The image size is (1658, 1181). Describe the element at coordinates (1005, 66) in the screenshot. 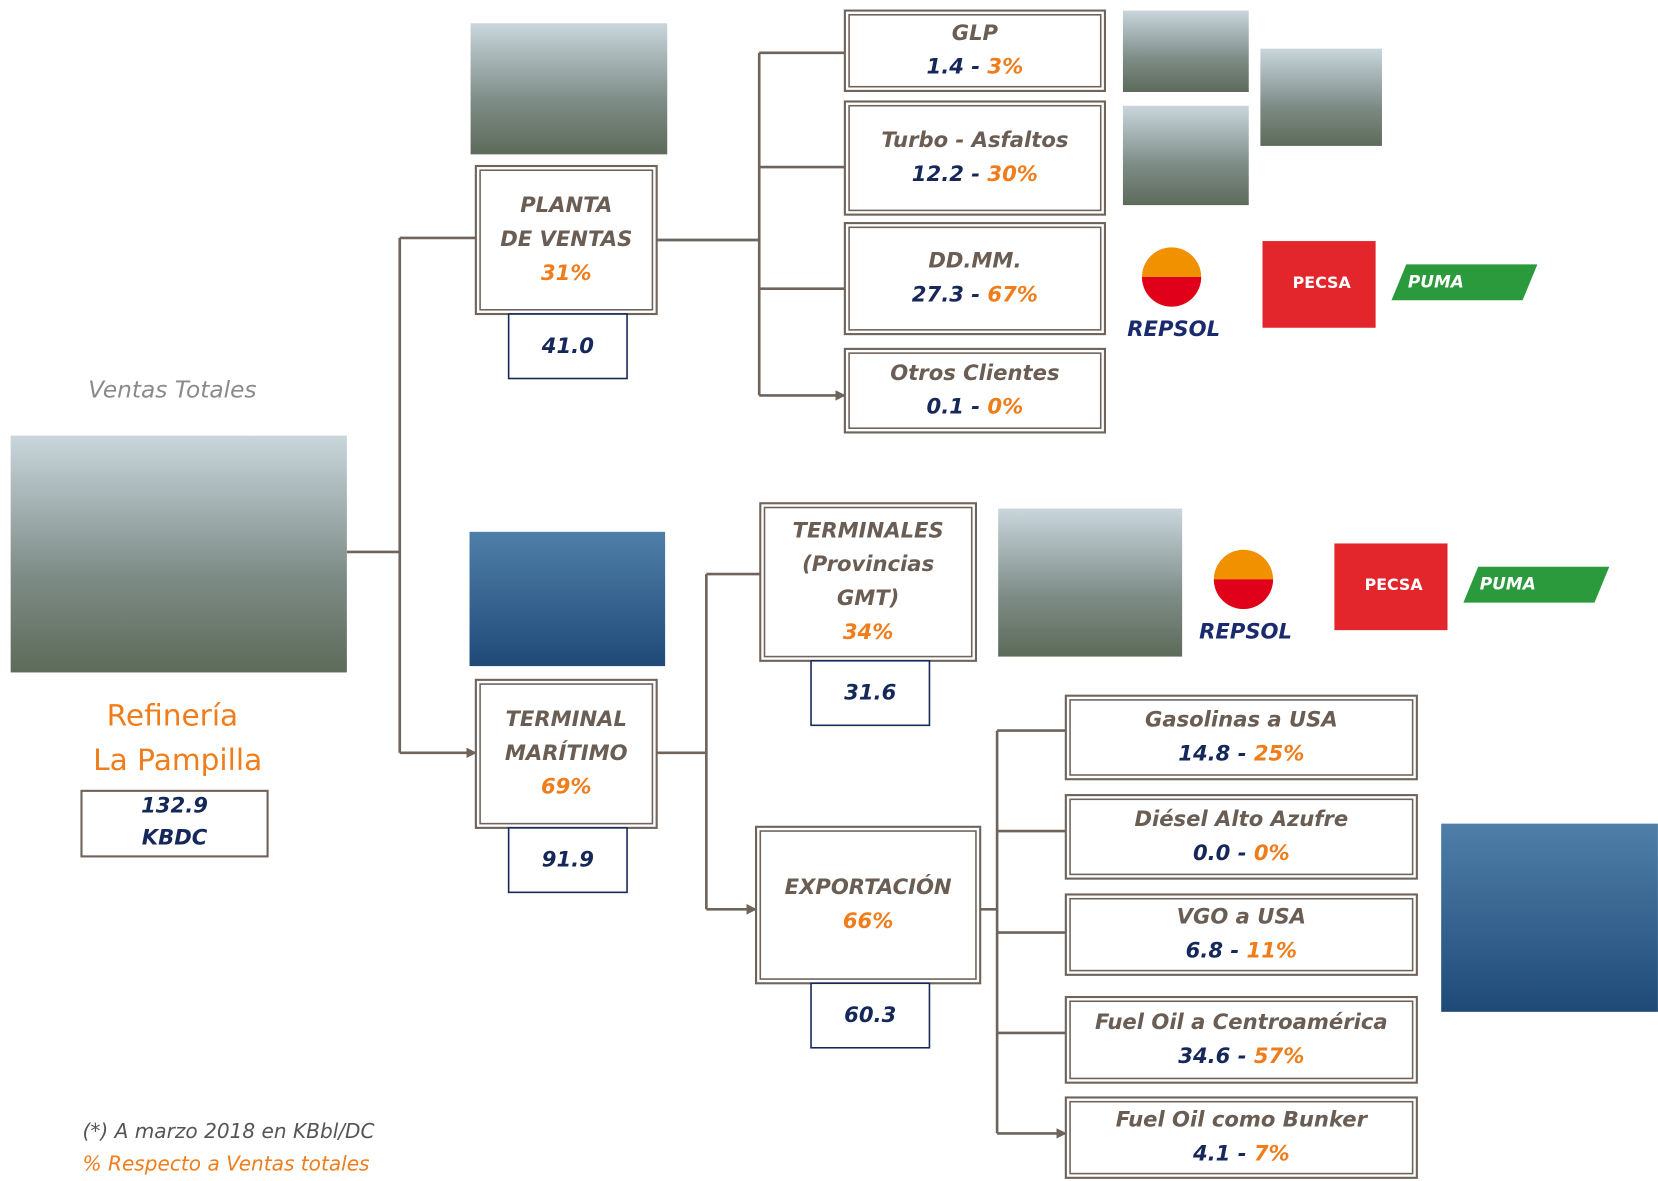

I see `leaf-share: 3%` at that location.